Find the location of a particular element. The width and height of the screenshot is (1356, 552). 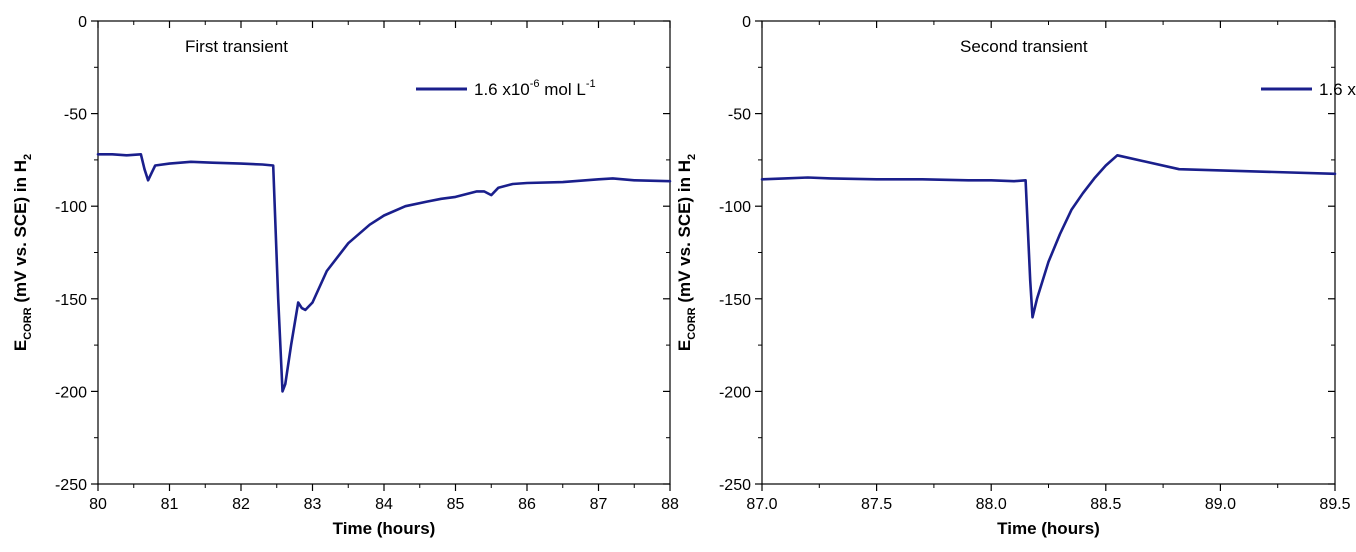

chart-annotation: First transient is located at coordinates (236, 46).